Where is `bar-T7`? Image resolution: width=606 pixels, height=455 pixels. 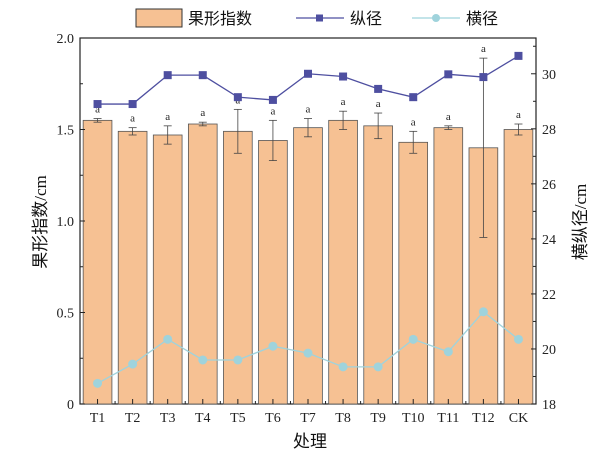 bar-T7 is located at coordinates (308, 266).